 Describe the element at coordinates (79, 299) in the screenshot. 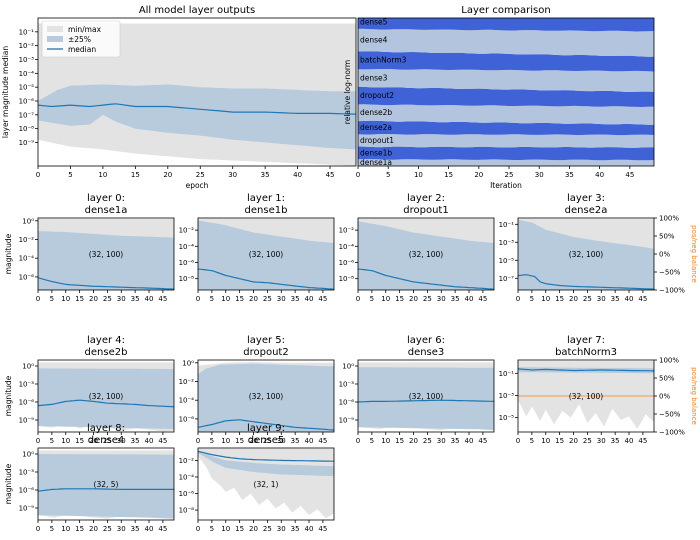

I see `x-tick-label: 15` at that location.